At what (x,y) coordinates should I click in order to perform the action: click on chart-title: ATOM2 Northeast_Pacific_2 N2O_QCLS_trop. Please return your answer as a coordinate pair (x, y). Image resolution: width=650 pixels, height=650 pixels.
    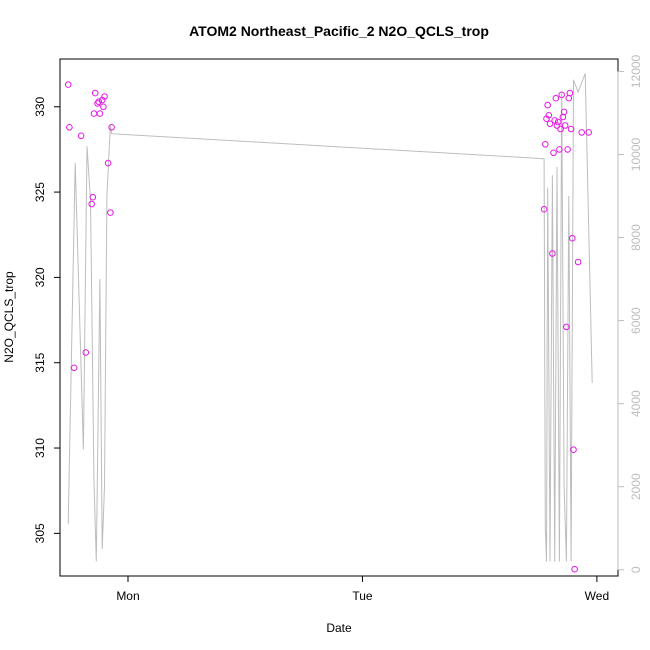
    Looking at the image, I should click on (339, 31).